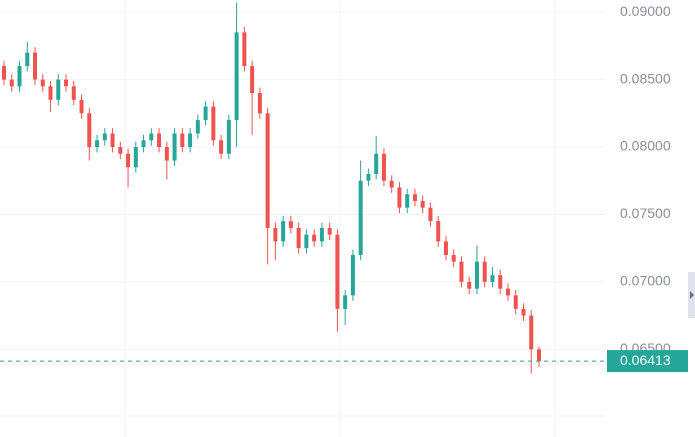 The image size is (695, 437). Describe the element at coordinates (645, 11) in the screenshot. I see `y-tick-label: 0.09000` at that location.